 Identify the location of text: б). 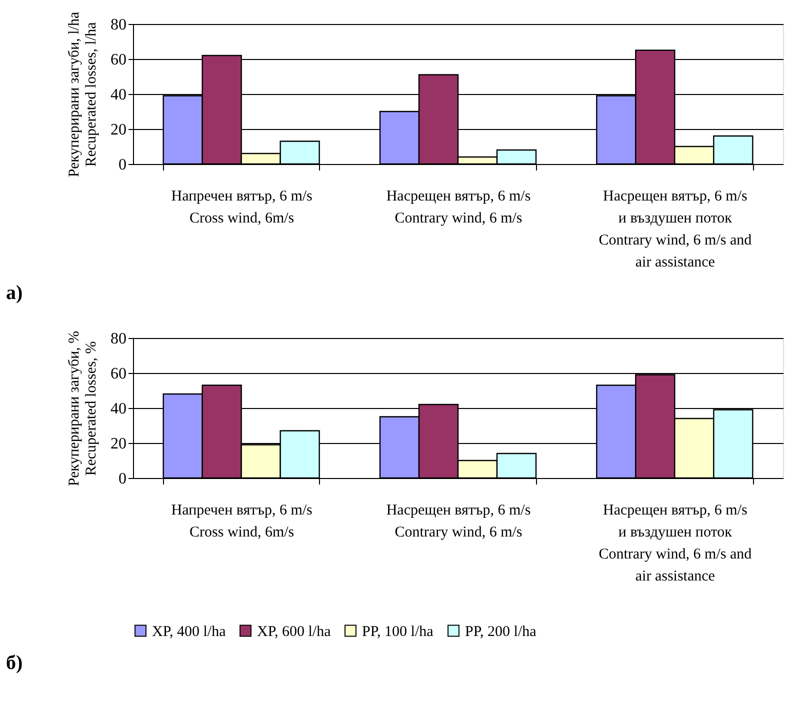
(14, 663).